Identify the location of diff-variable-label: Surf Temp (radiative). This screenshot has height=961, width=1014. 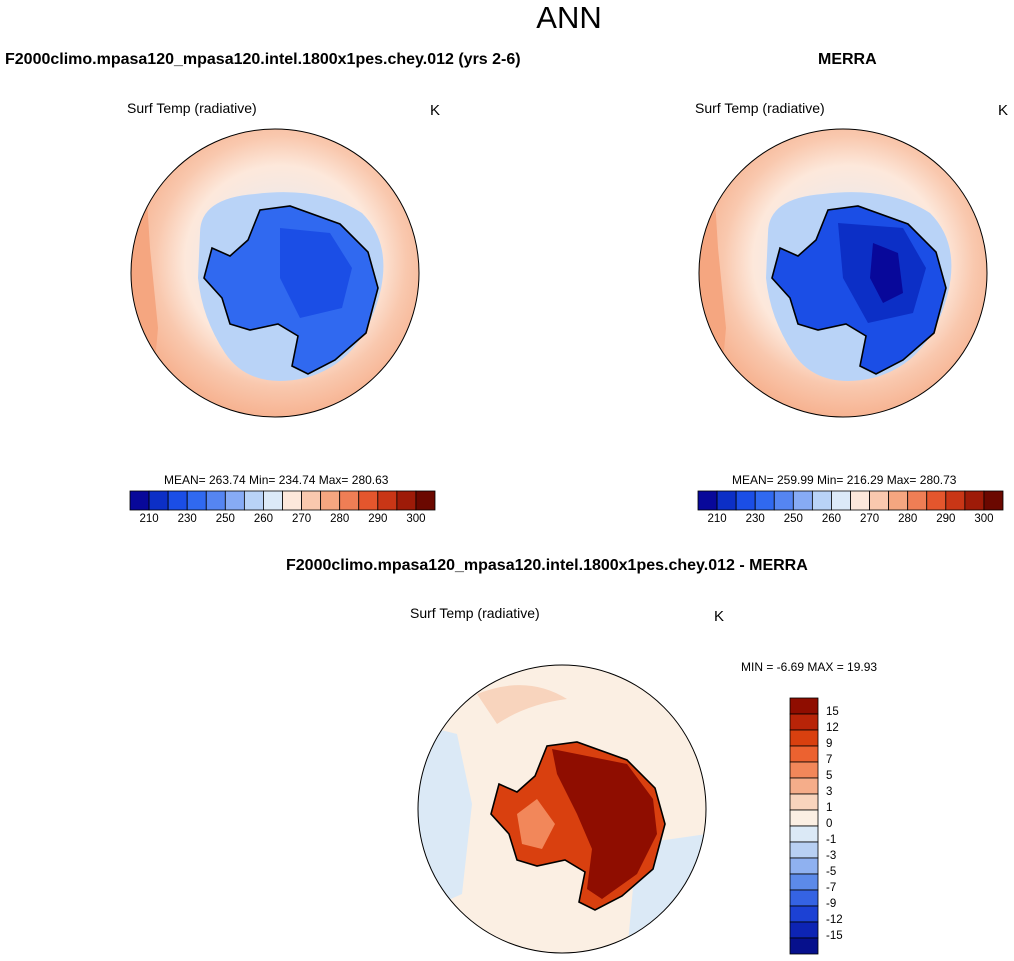
(475, 613).